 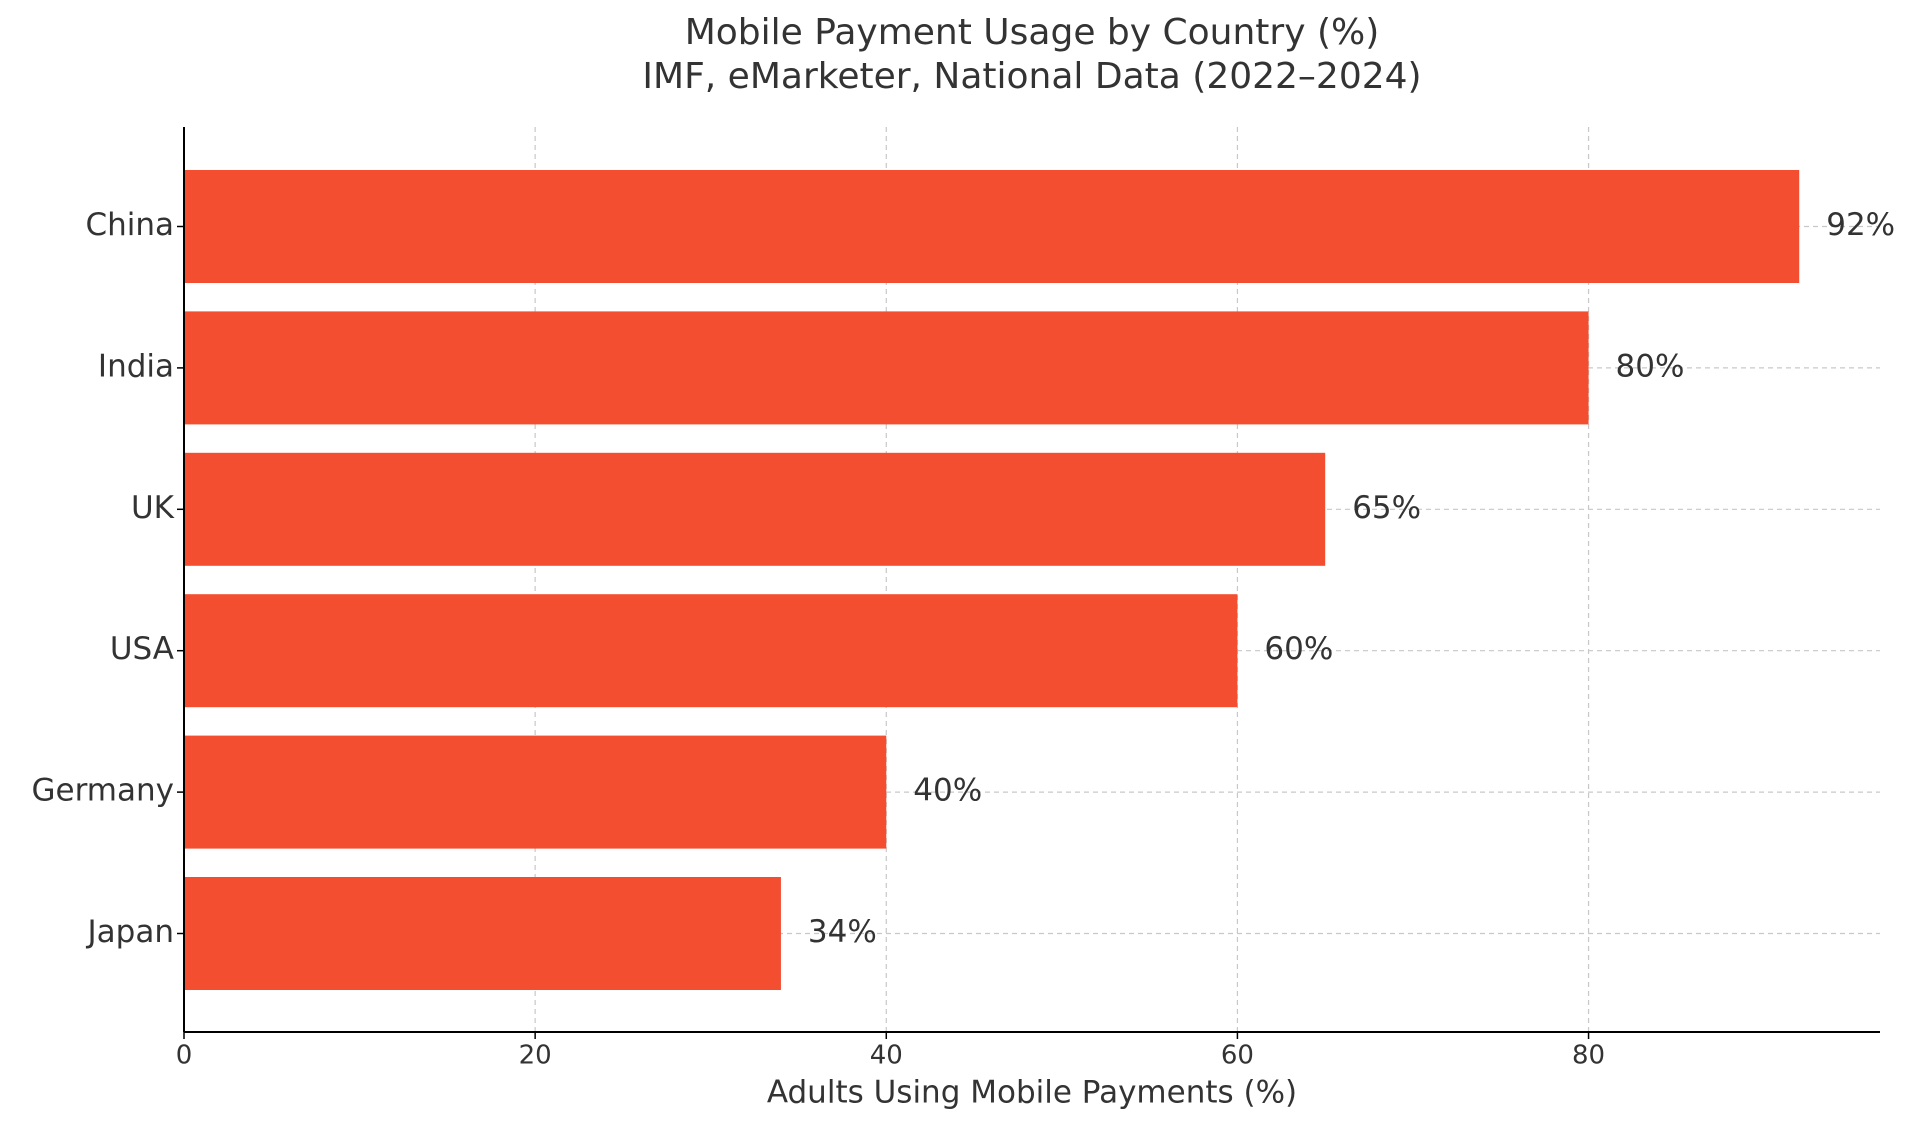 What do you see at coordinates (1298, 649) in the screenshot?
I see `value-label: 60%` at bounding box center [1298, 649].